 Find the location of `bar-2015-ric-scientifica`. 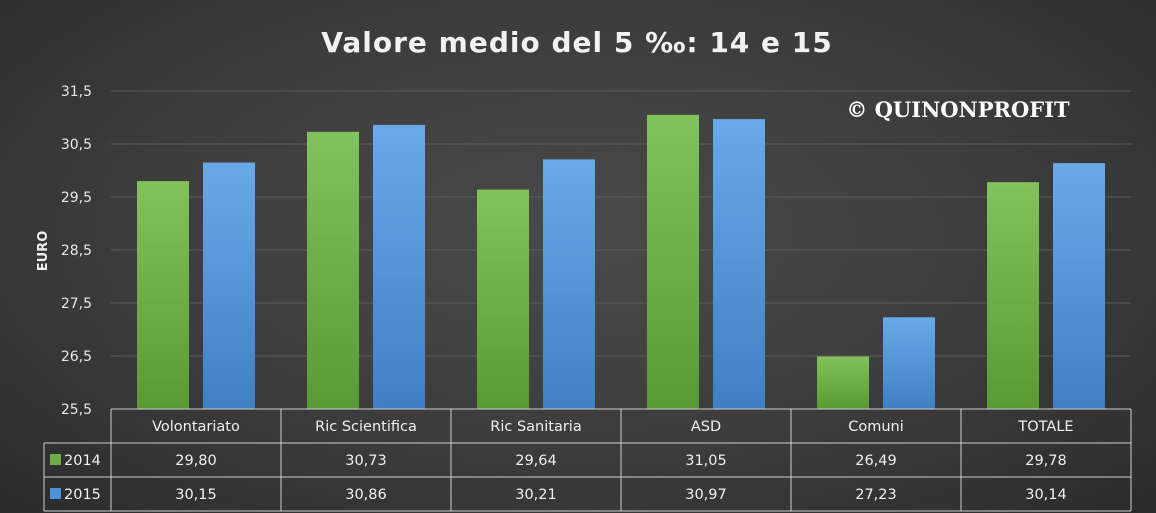

bar-2015-ric-scientifica is located at coordinates (399, 267).